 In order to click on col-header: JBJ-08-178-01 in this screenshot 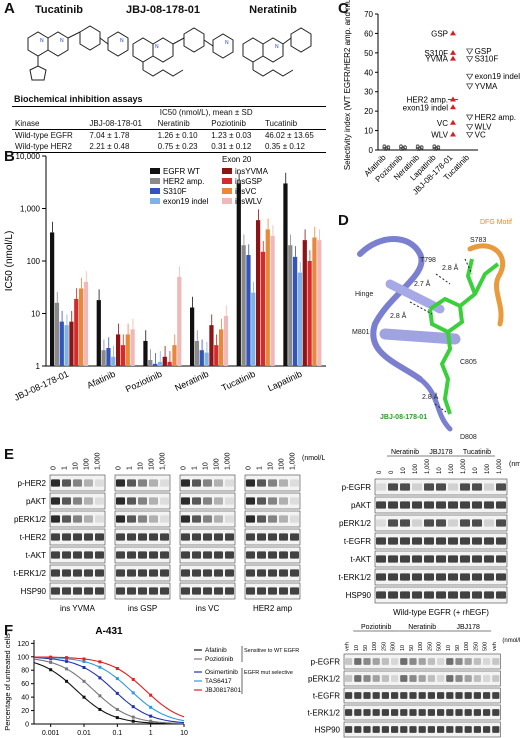, I will do `click(120, 124)`.